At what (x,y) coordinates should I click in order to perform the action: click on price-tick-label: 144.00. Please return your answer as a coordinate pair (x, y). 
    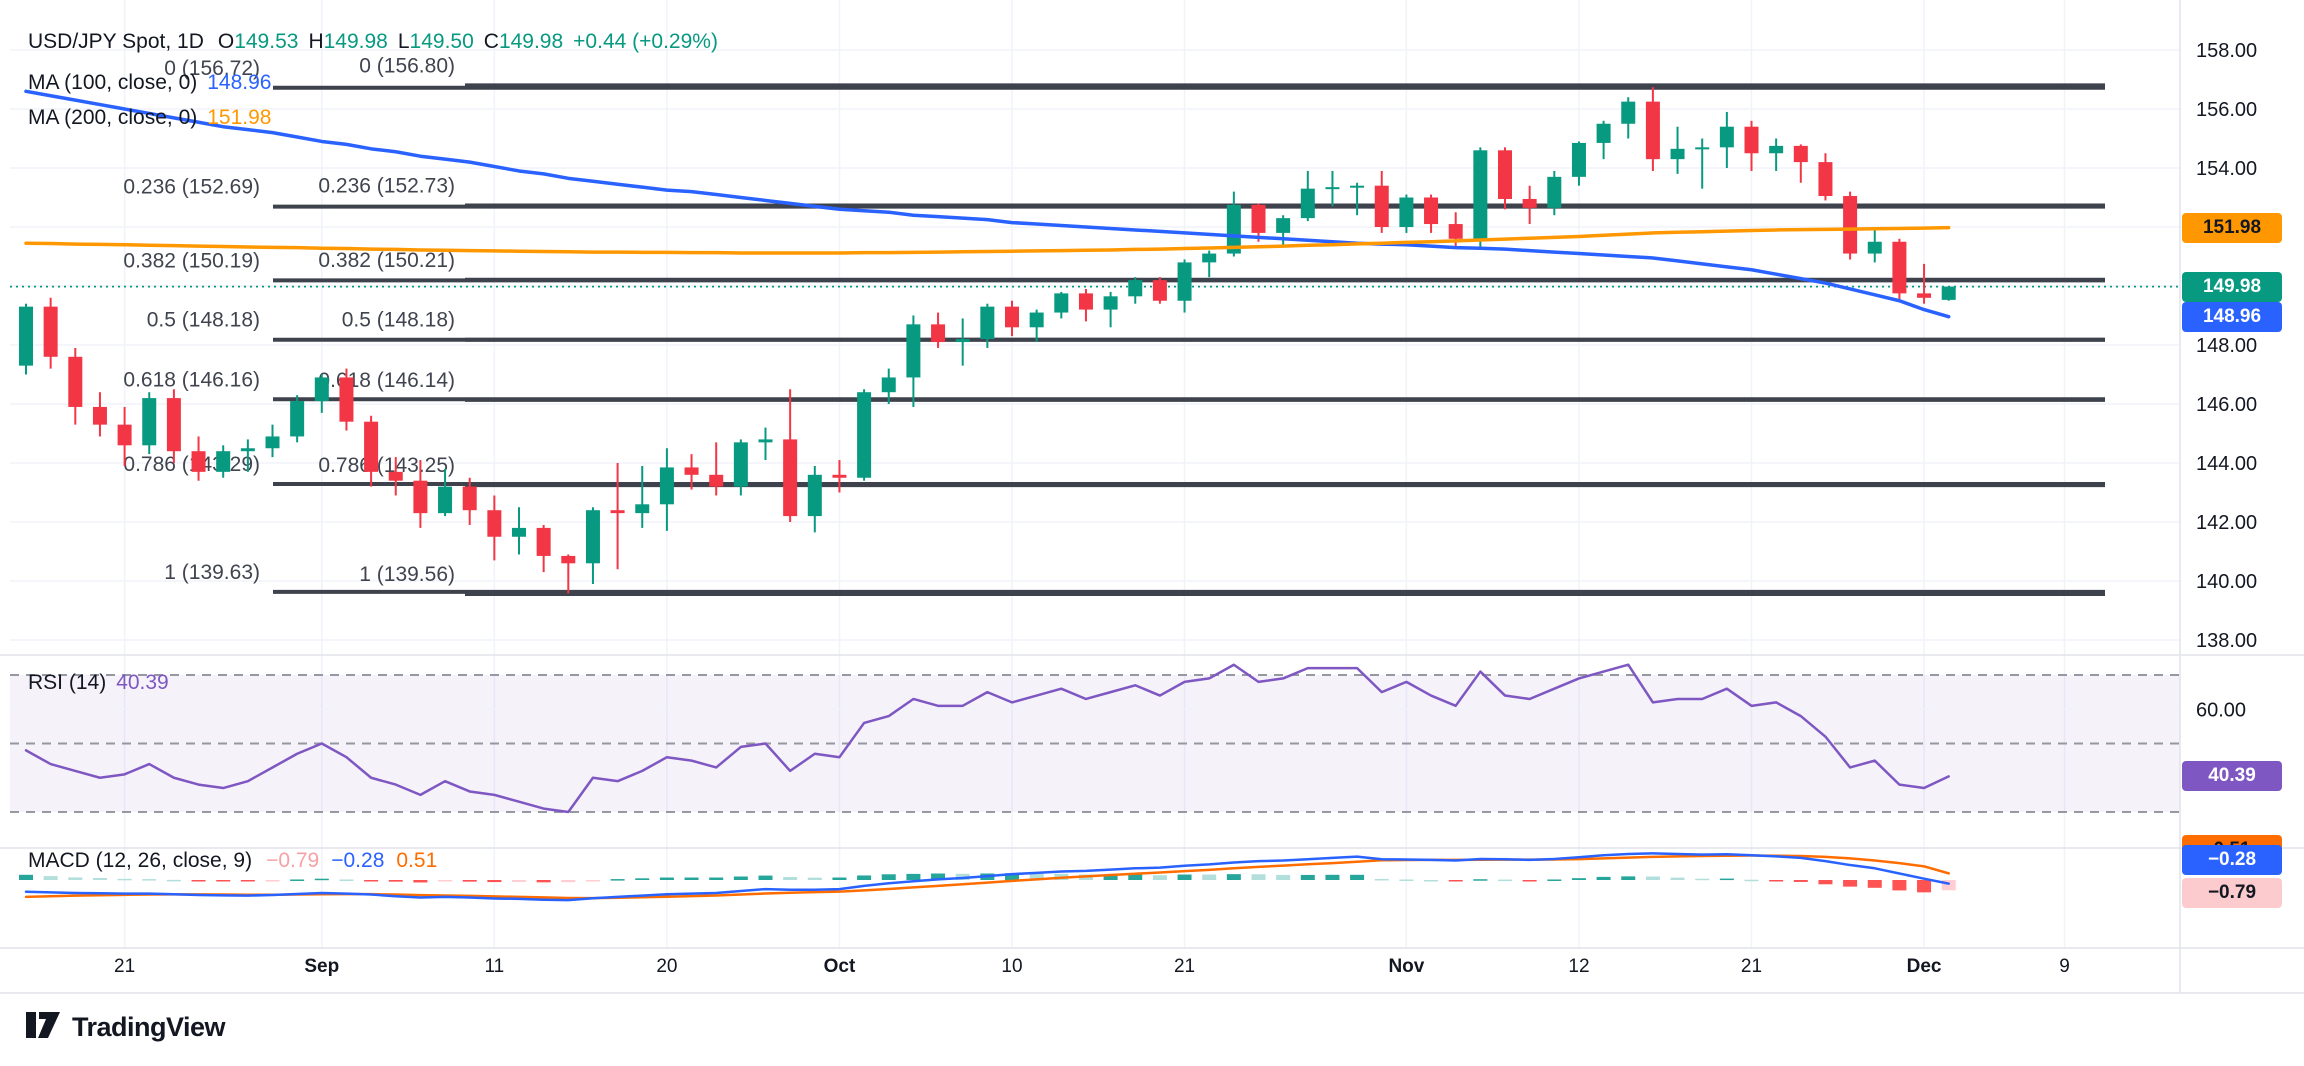
    Looking at the image, I should click on (2226, 464).